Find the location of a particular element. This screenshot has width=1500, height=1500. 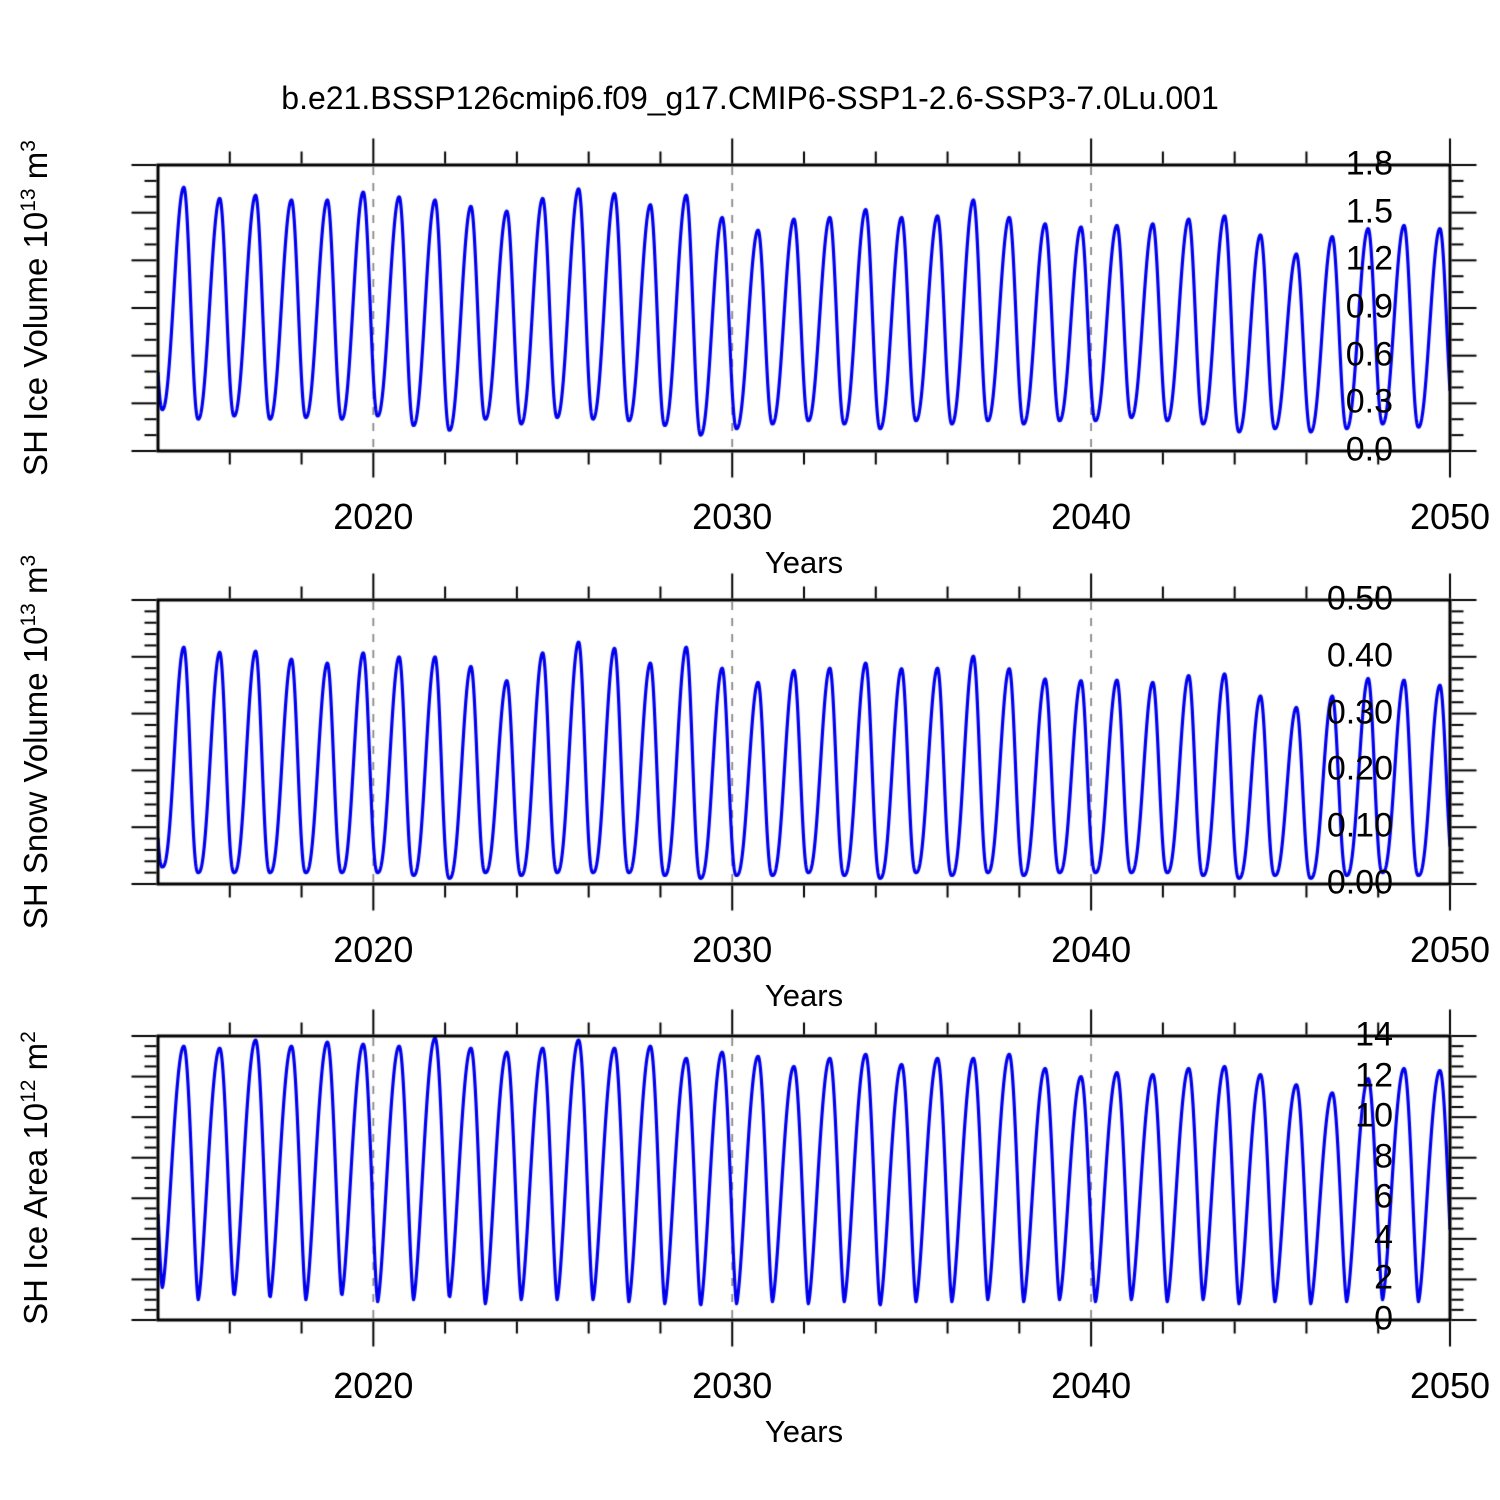

y-axis-title-superscript: 2 is located at coordinates (29, 1037).